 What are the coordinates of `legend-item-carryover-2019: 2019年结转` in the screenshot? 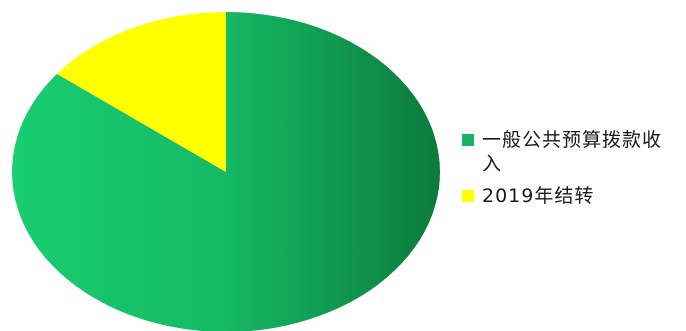 It's located at (573, 196).